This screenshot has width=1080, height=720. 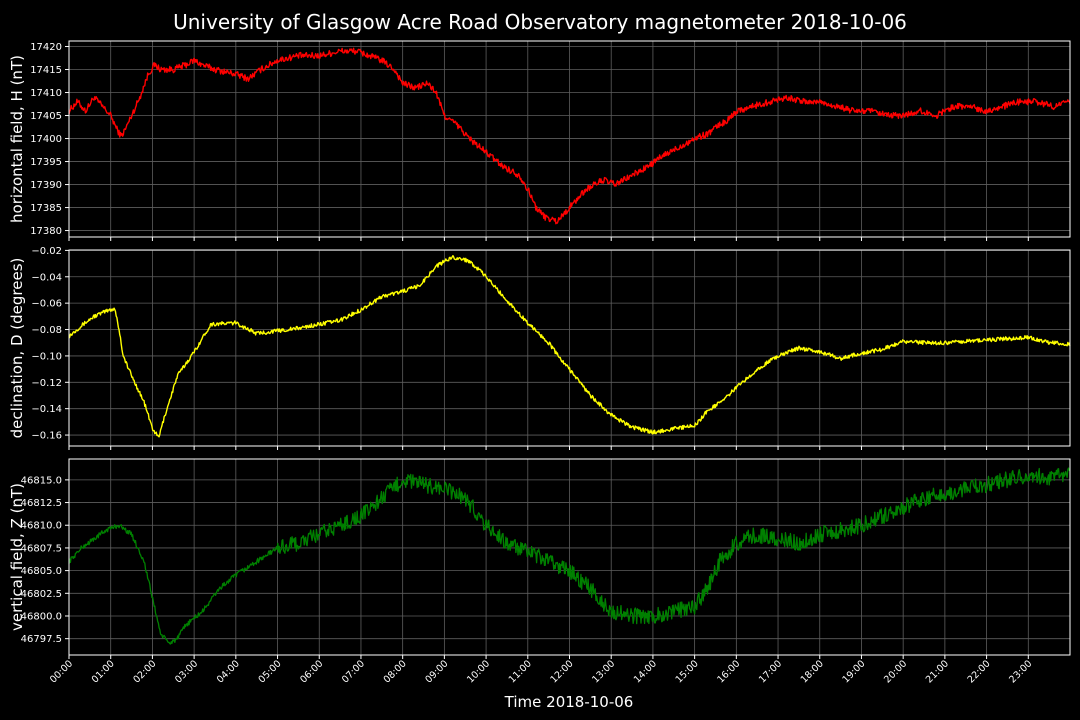 What do you see at coordinates (41, 548) in the screenshot?
I see `y-tick-label: 46807.5` at bounding box center [41, 548].